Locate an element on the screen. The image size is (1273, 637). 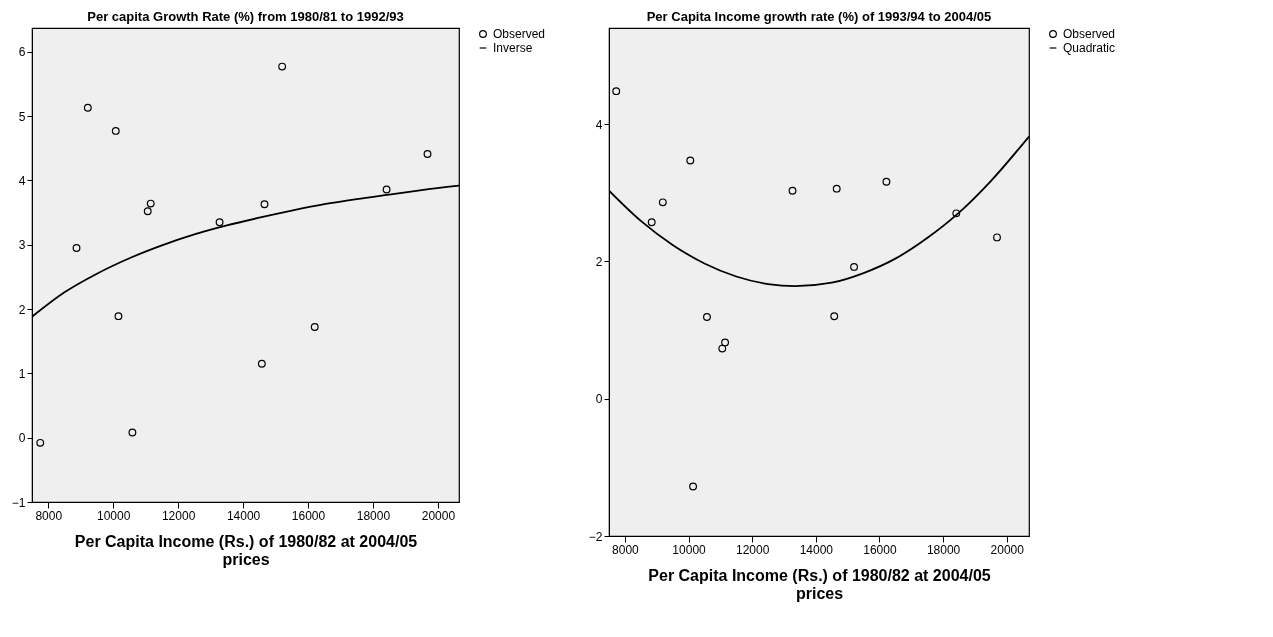
chart-title: Per Capita Income growth rate (%) of 1993/94 to 2004/05 is located at coordinates (819, 16).